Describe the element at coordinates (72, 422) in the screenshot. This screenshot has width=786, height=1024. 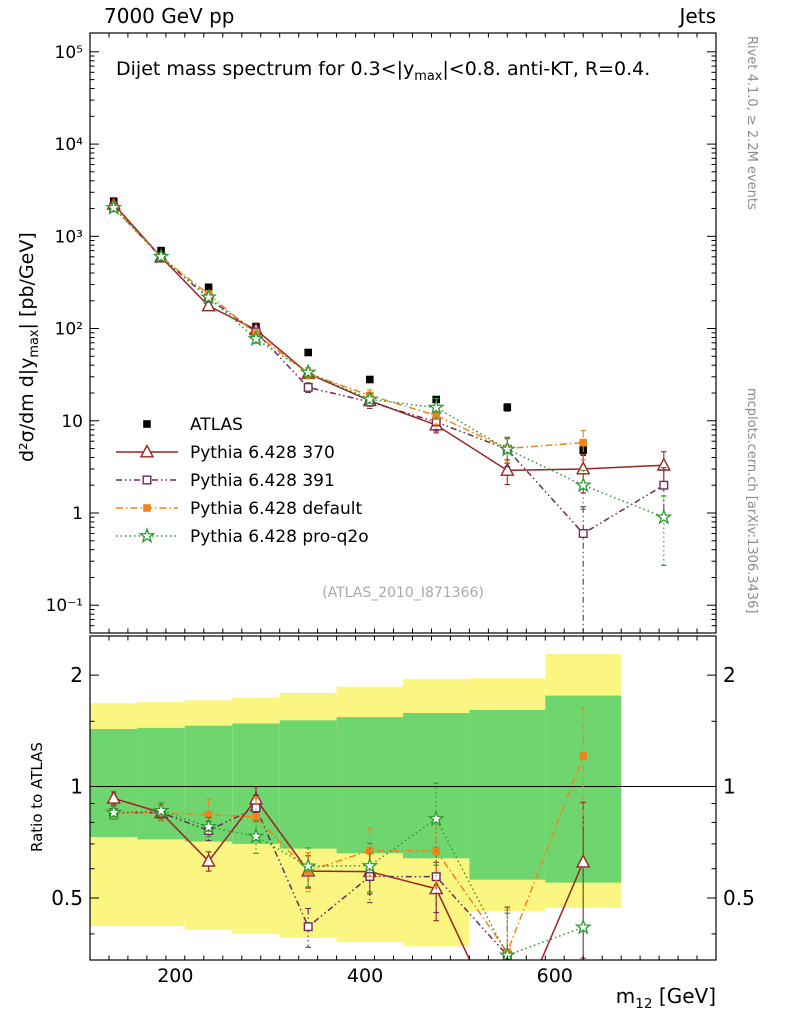
I see `main-ytick-label: 10` at that location.